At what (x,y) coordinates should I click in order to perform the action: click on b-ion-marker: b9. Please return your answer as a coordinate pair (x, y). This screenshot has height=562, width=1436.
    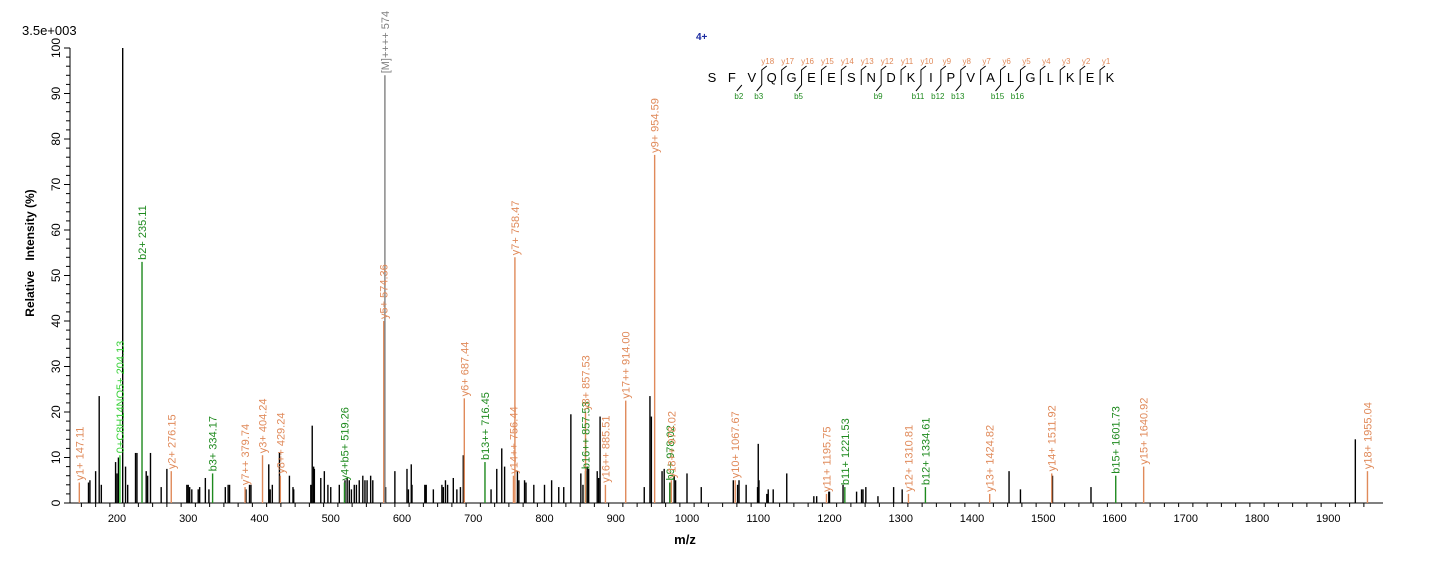
    Looking at the image, I should click on (878, 96).